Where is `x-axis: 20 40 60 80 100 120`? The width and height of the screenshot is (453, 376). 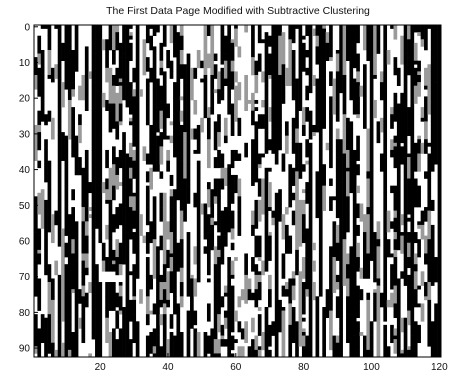 x-axis: 20 40 60 80 100 120 is located at coordinates (271, 363).